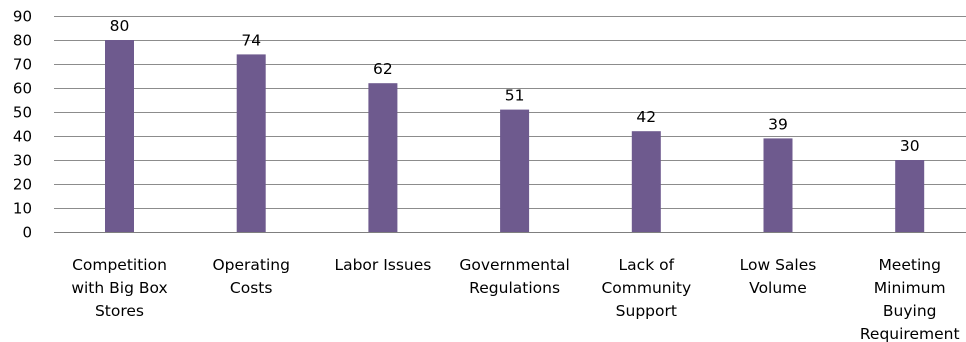 The image size is (966, 342). What do you see at coordinates (910, 299) in the screenshot?
I see `category-label: Meeting Minimum Buying Requirement` at bounding box center [910, 299].